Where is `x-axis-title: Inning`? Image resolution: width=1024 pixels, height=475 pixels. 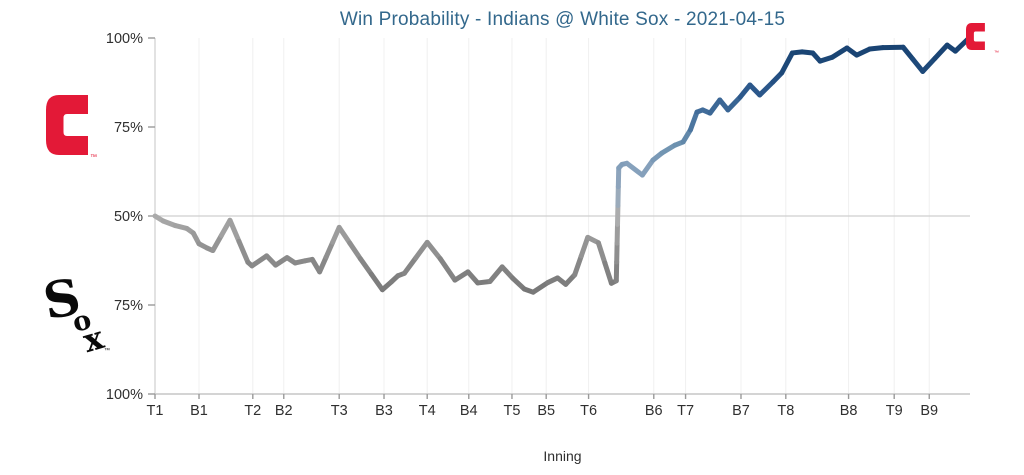 x-axis-title: Inning is located at coordinates (562, 456).